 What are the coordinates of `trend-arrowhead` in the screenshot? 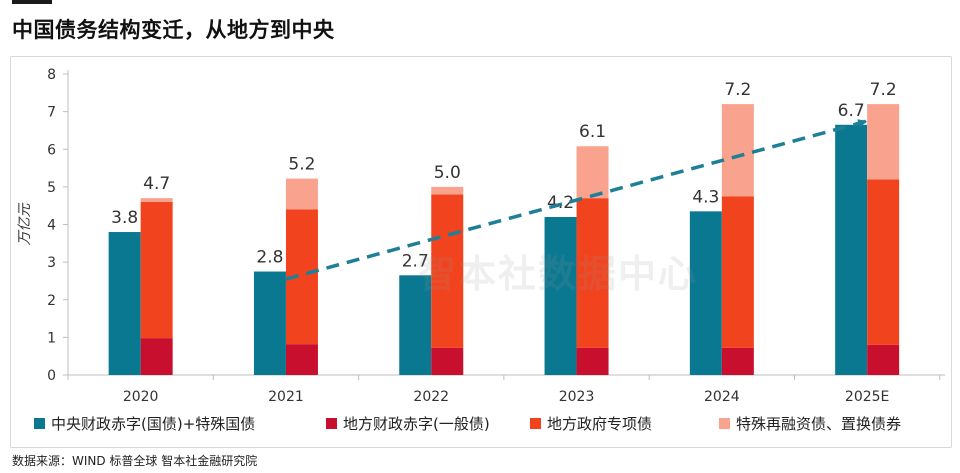 It's located at (862, 123).